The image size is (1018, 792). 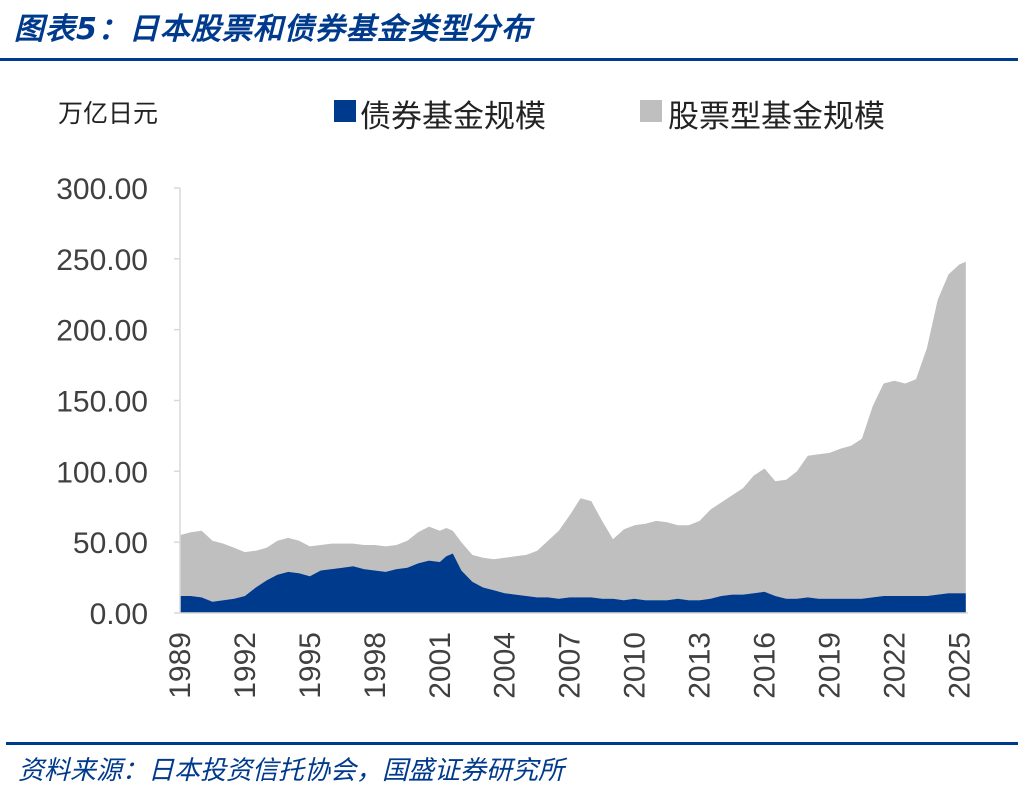 What do you see at coordinates (453, 117) in the screenshot?
I see `legend-label-bond: 债券基金规模` at bounding box center [453, 117].